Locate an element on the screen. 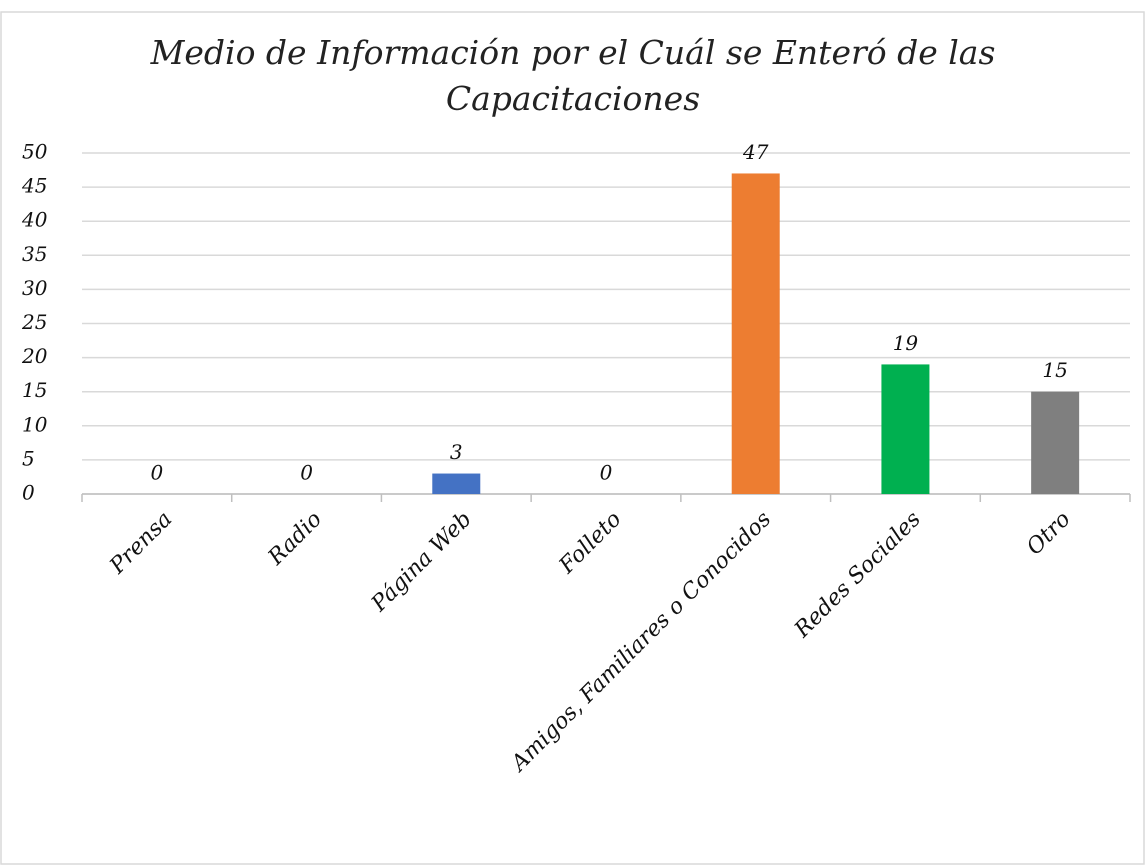  x-tick-label: Folleto is located at coordinates (590, 543).